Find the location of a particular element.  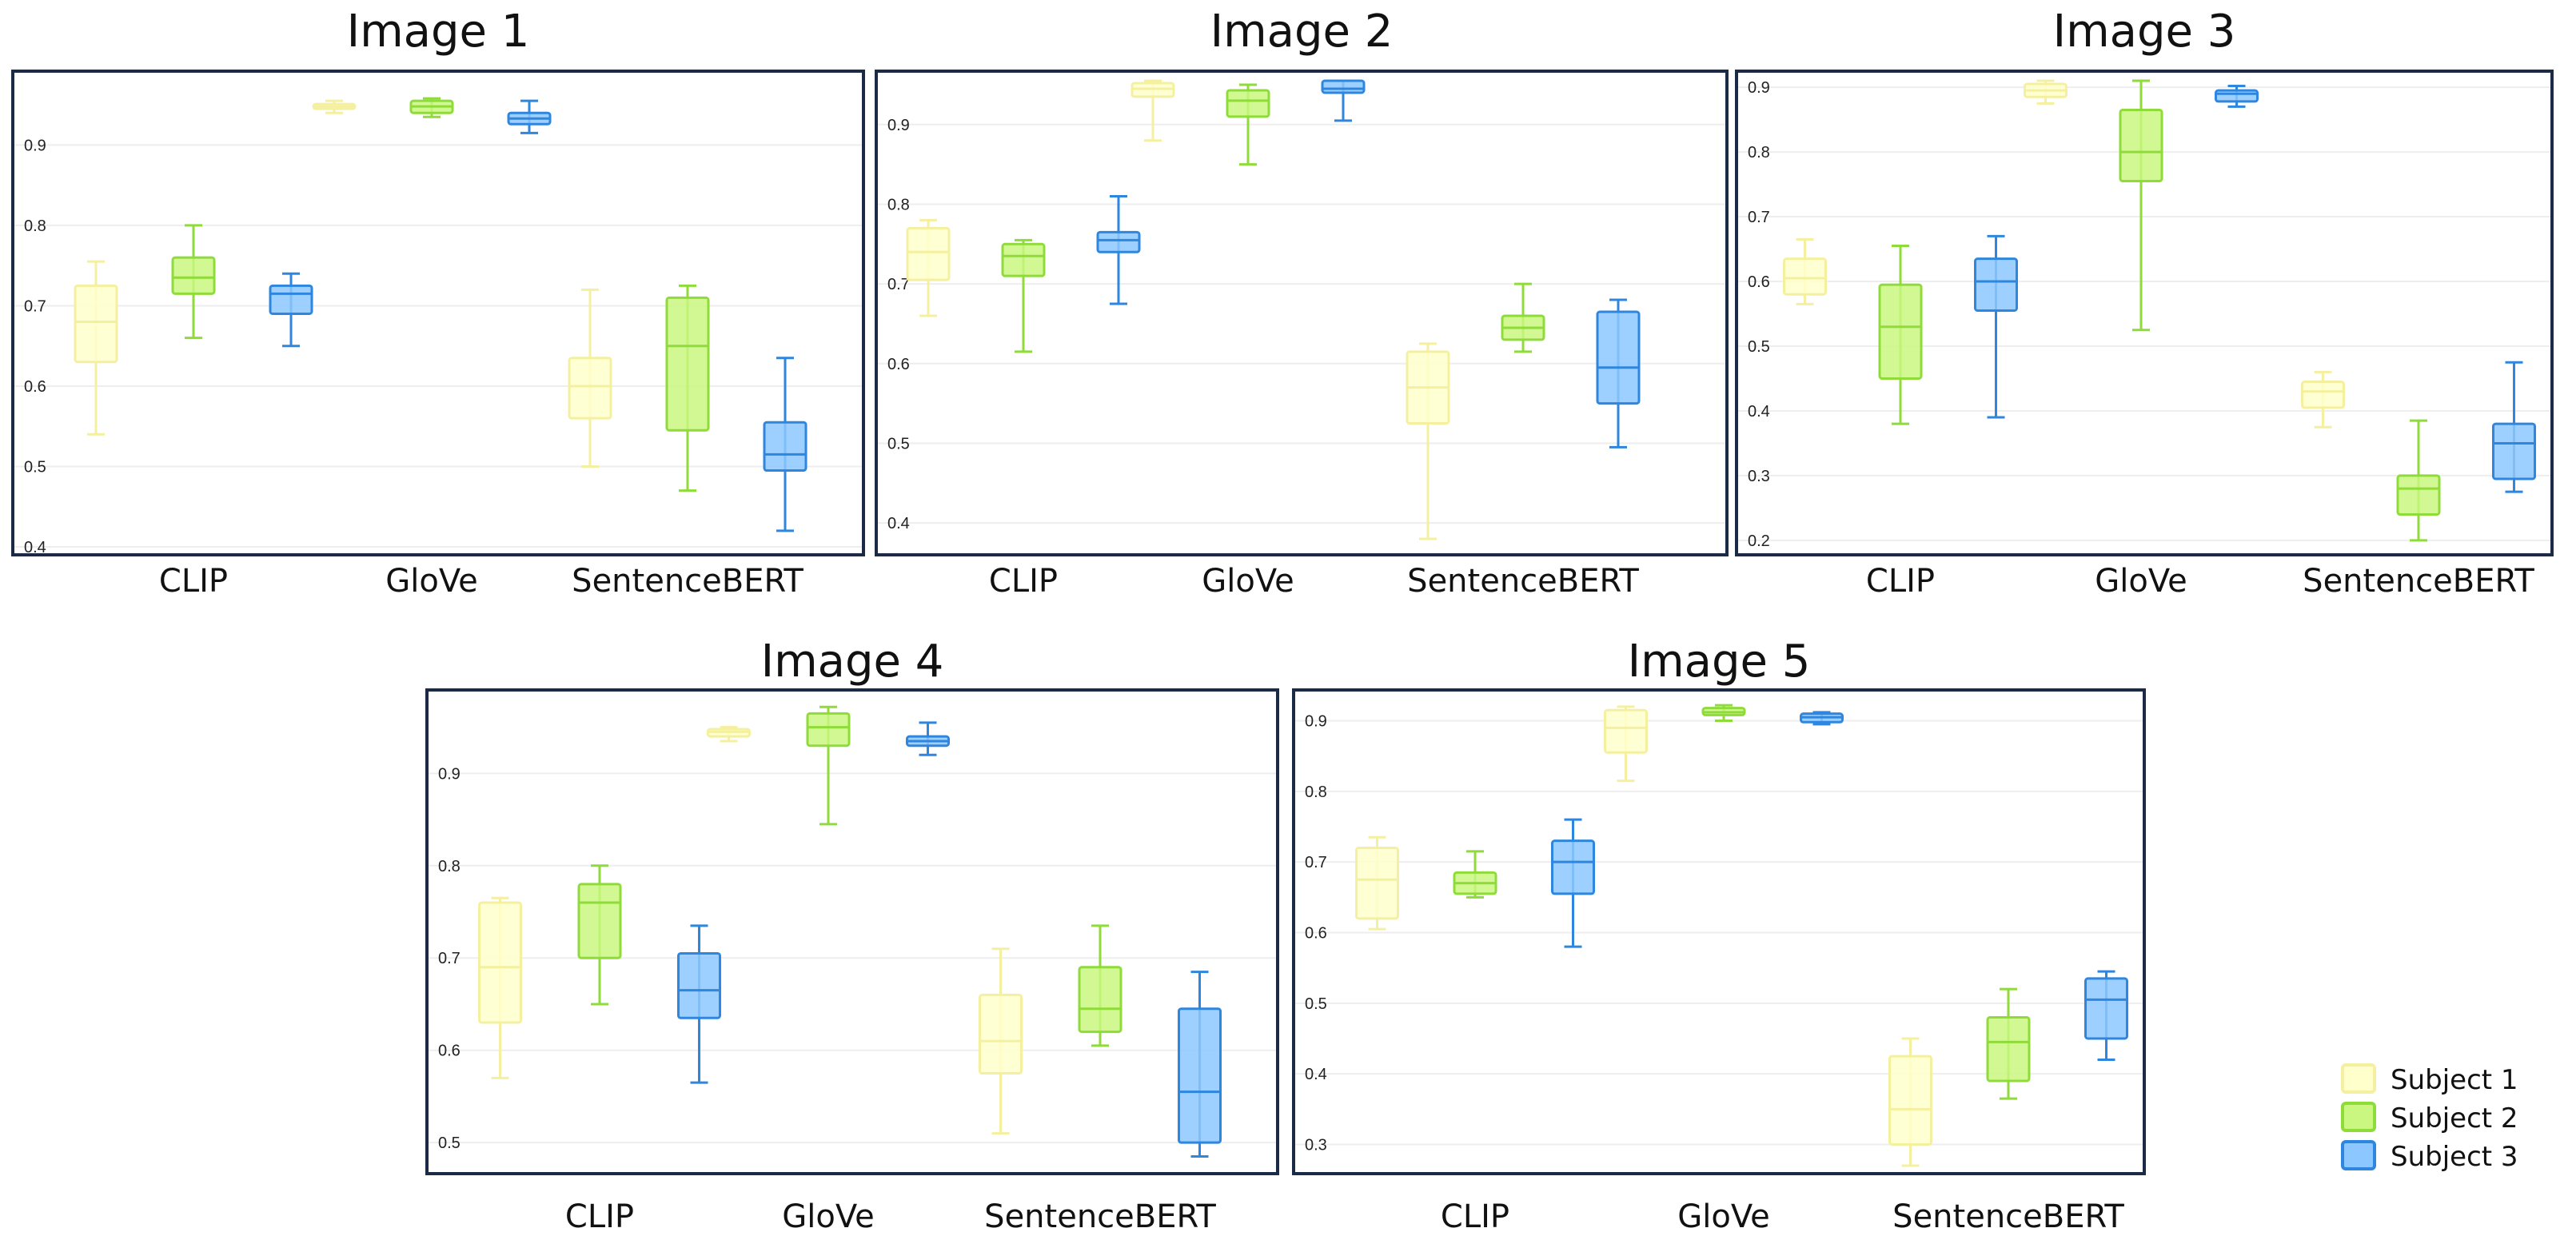

chart-title: Image 5 is located at coordinates (1720, 662).